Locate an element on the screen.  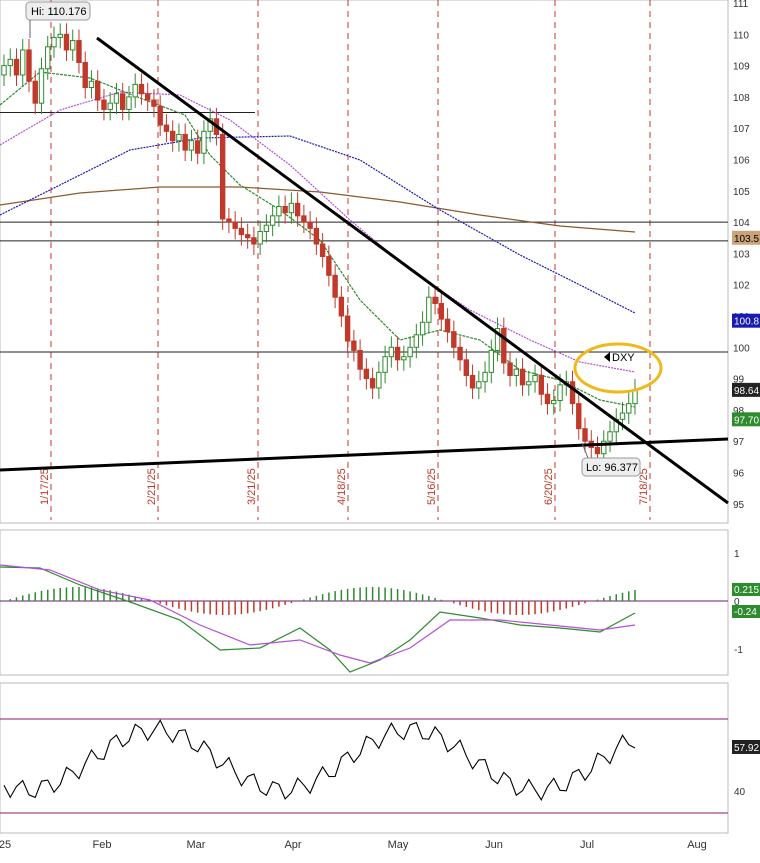
price-tick-label: 105 is located at coordinates (741, 192).